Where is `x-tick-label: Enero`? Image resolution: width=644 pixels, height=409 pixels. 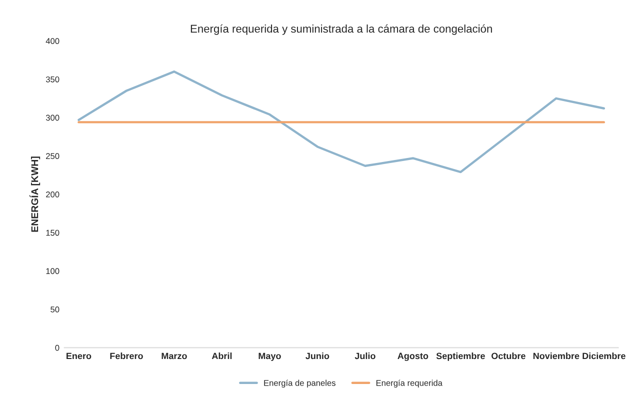
x-tick-label: Enero is located at coordinates (79, 356).